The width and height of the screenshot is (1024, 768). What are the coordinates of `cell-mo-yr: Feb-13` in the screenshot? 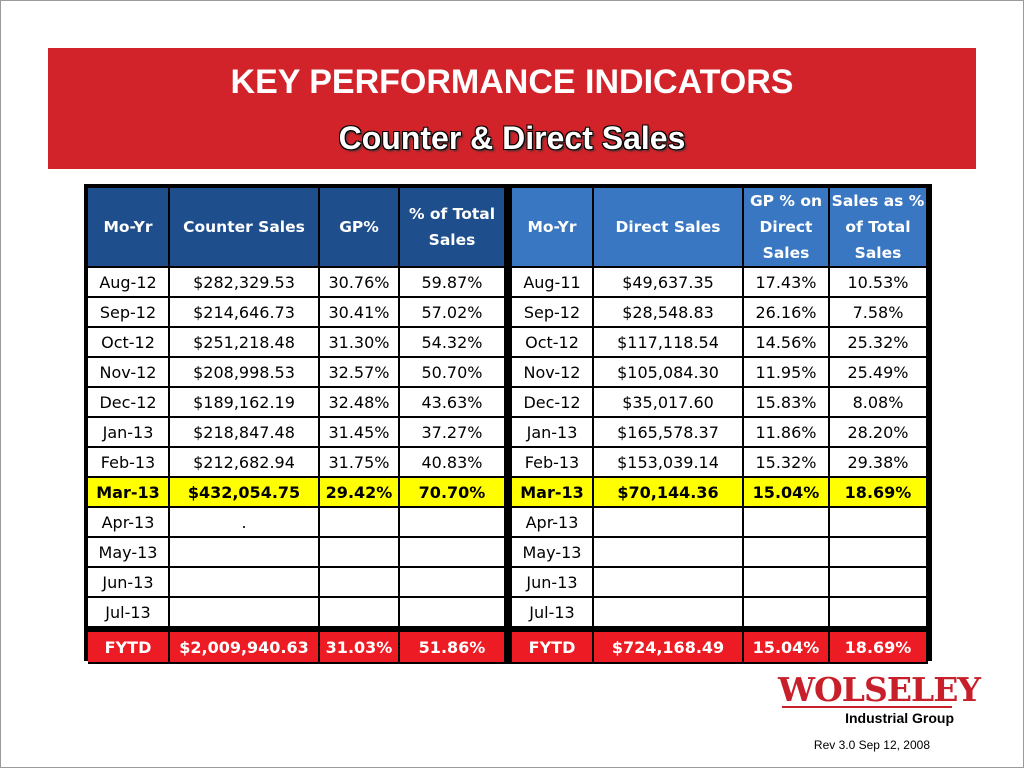 It's located at (129, 463).